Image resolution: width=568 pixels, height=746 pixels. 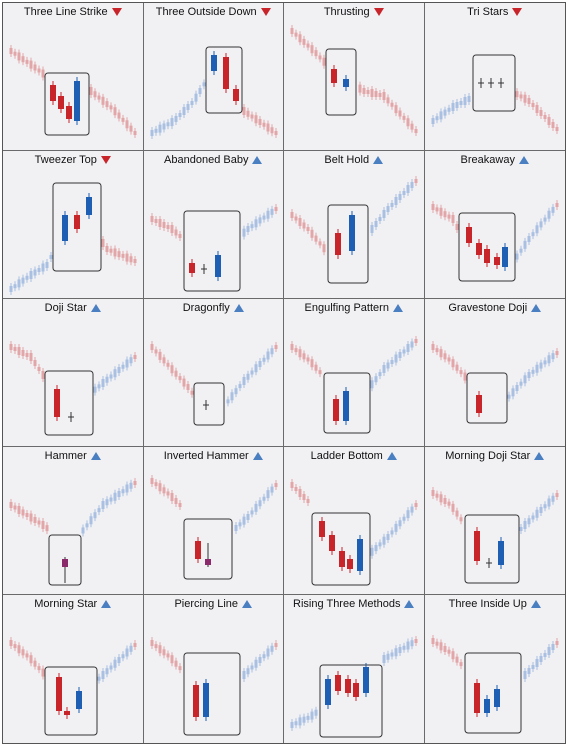 I want to click on pattern-cell-three-outside-down: Three Outside Down, so click(x=213, y=77).